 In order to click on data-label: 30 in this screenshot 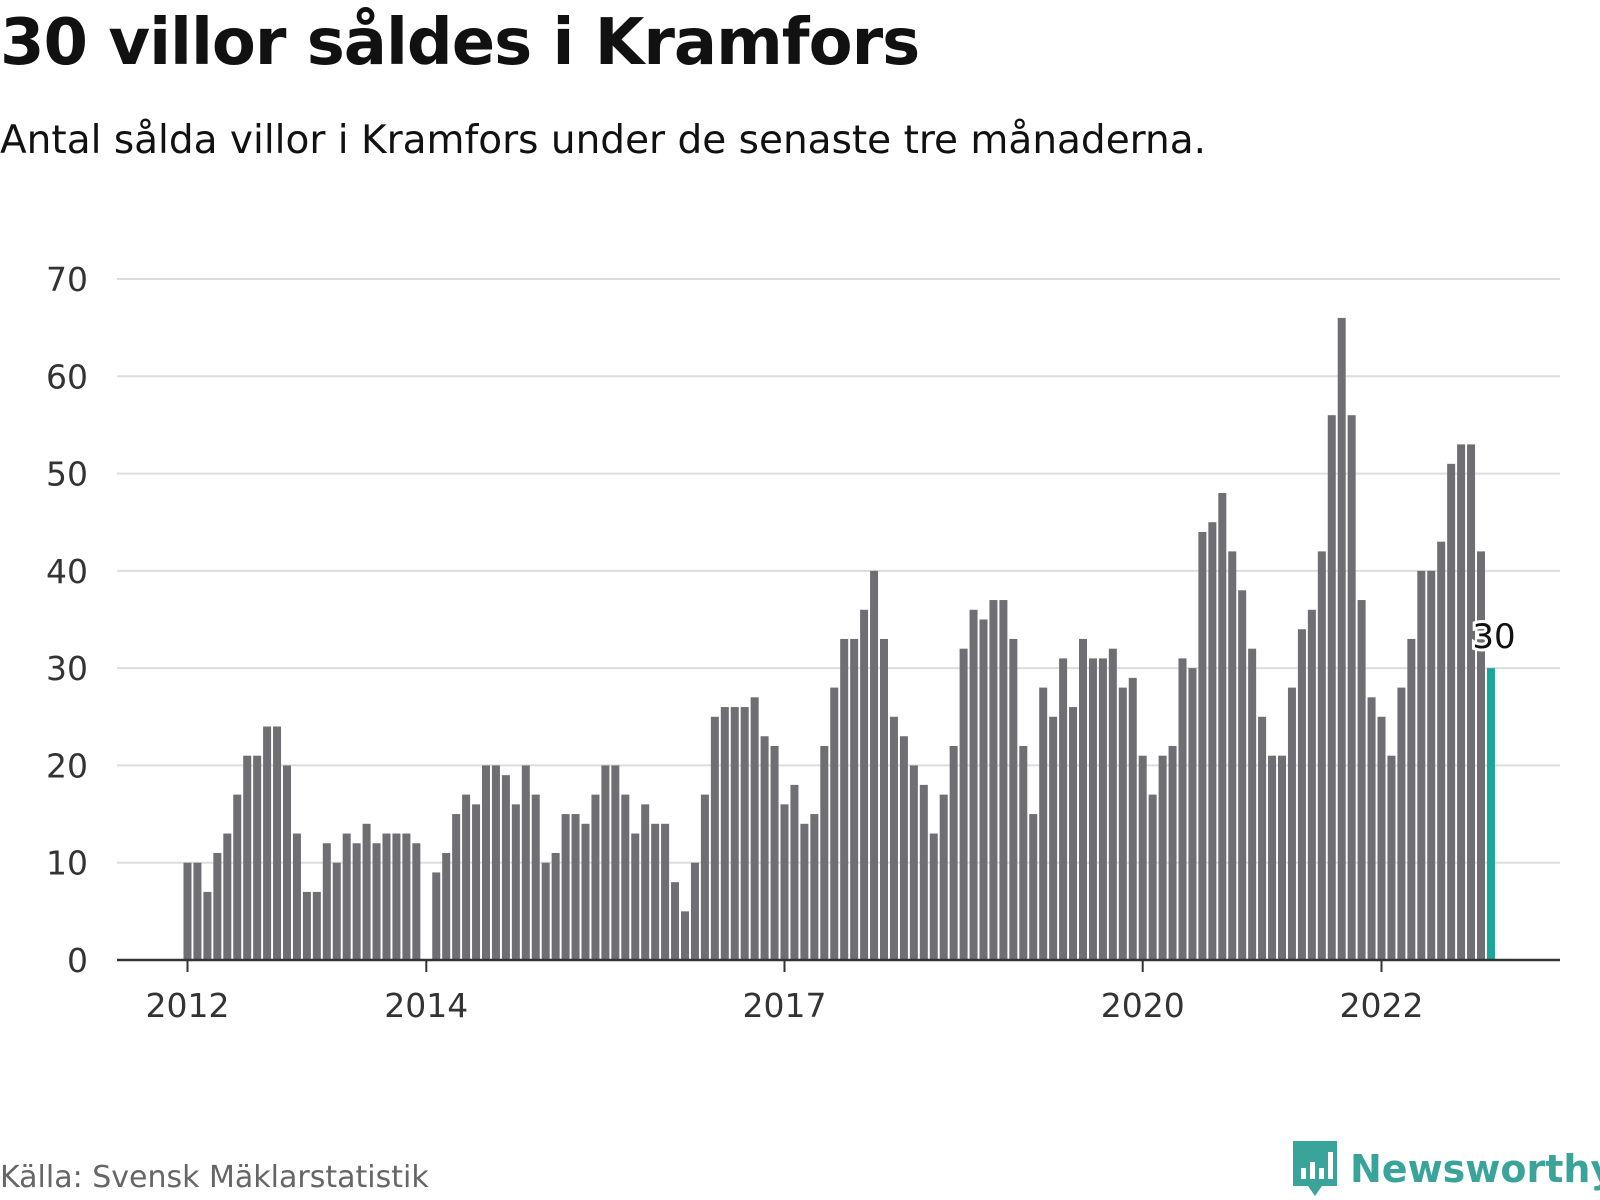, I will do `click(1493, 637)`.